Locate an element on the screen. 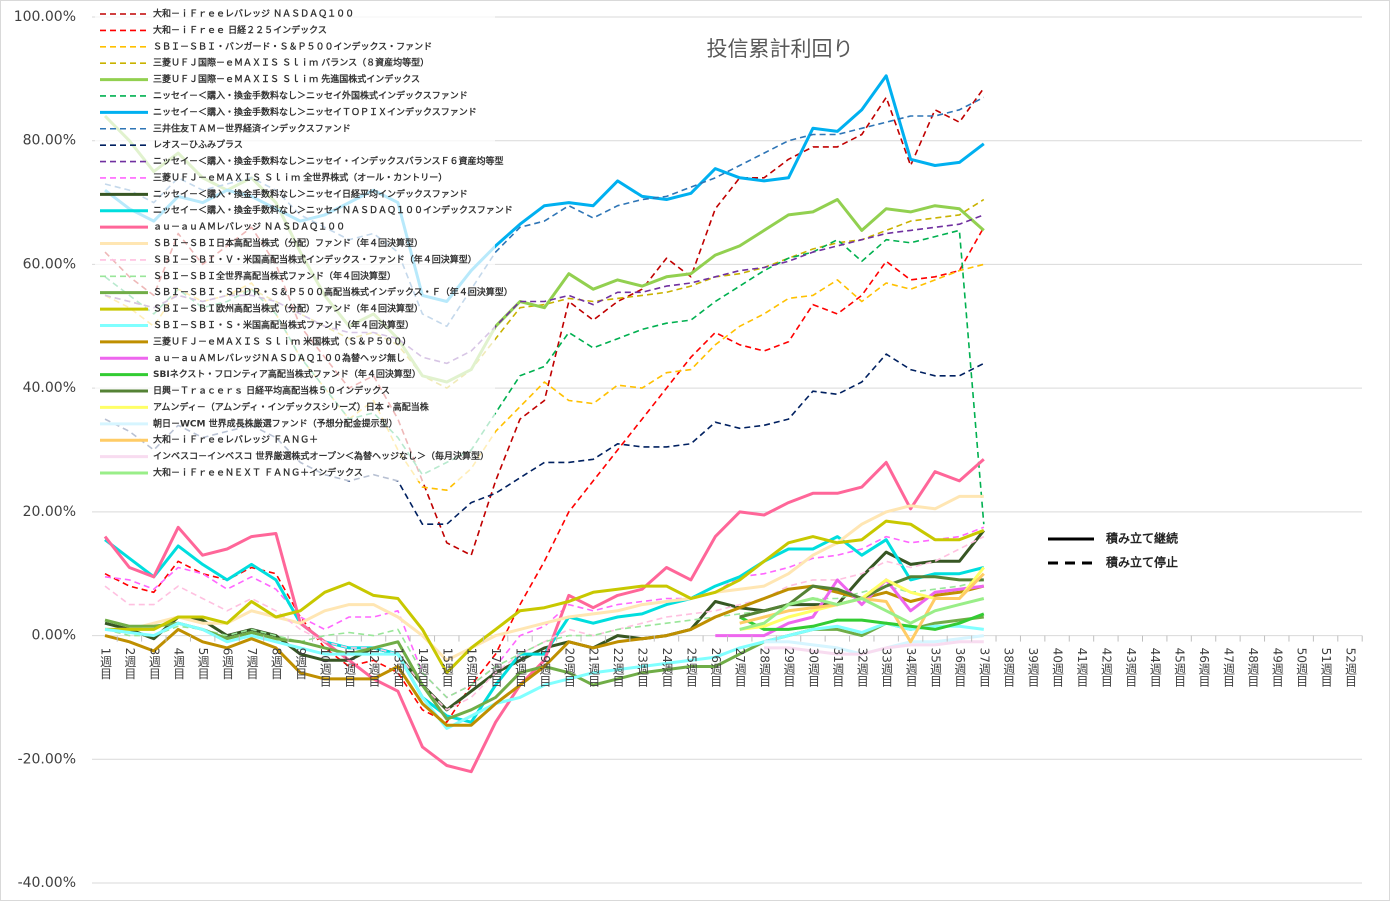 This screenshot has width=1390, height=901. x-tick-label: 3週目 is located at coordinates (154, 664).